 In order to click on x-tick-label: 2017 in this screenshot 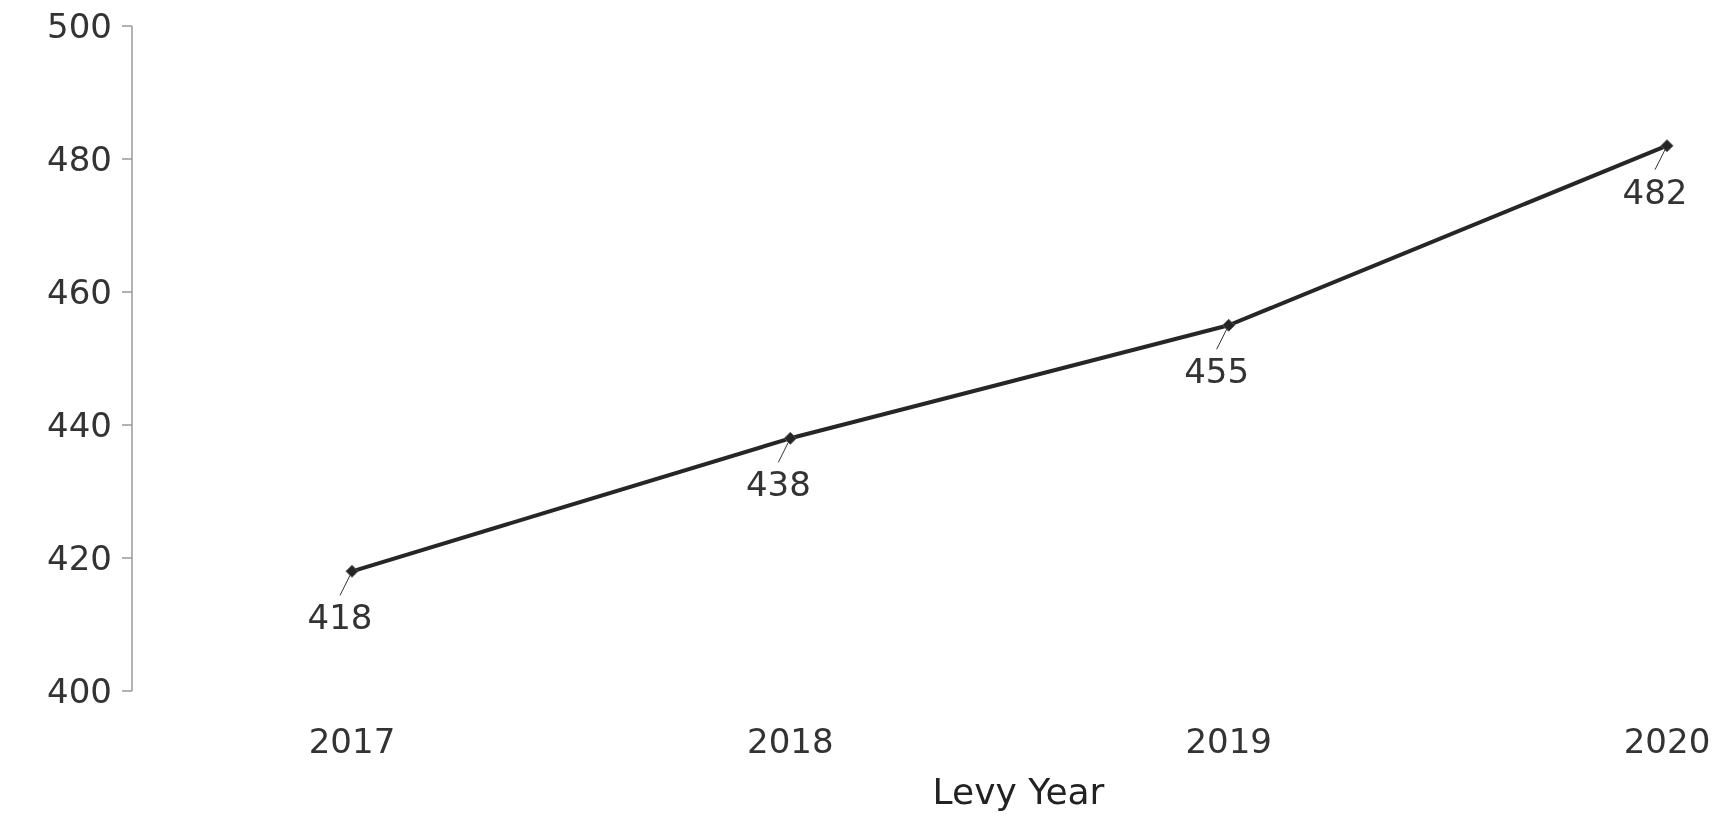, I will do `click(352, 741)`.